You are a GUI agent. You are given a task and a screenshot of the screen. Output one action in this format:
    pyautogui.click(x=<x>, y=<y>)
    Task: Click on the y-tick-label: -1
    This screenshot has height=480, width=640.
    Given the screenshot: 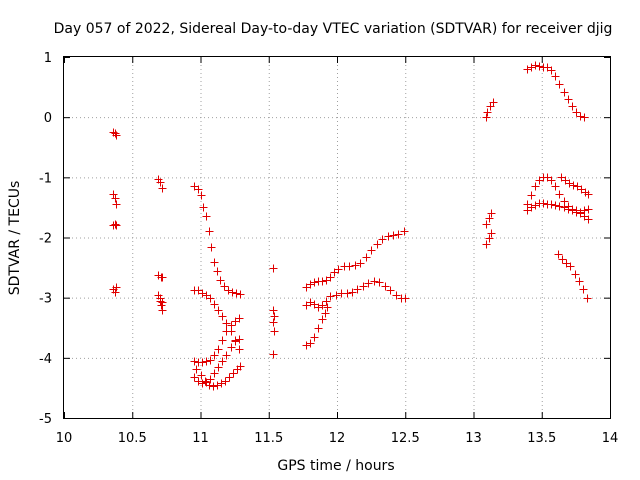 What is the action you would take?
    pyautogui.click(x=45, y=178)
    